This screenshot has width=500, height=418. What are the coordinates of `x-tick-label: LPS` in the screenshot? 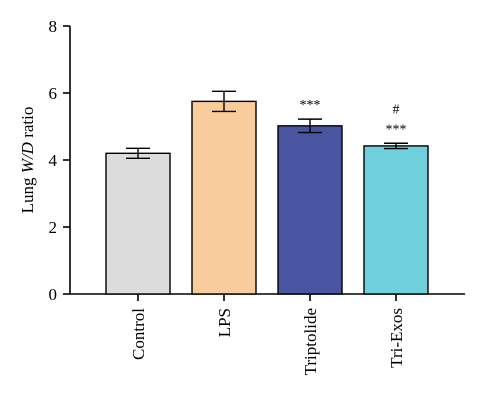 It's located at (224, 322).